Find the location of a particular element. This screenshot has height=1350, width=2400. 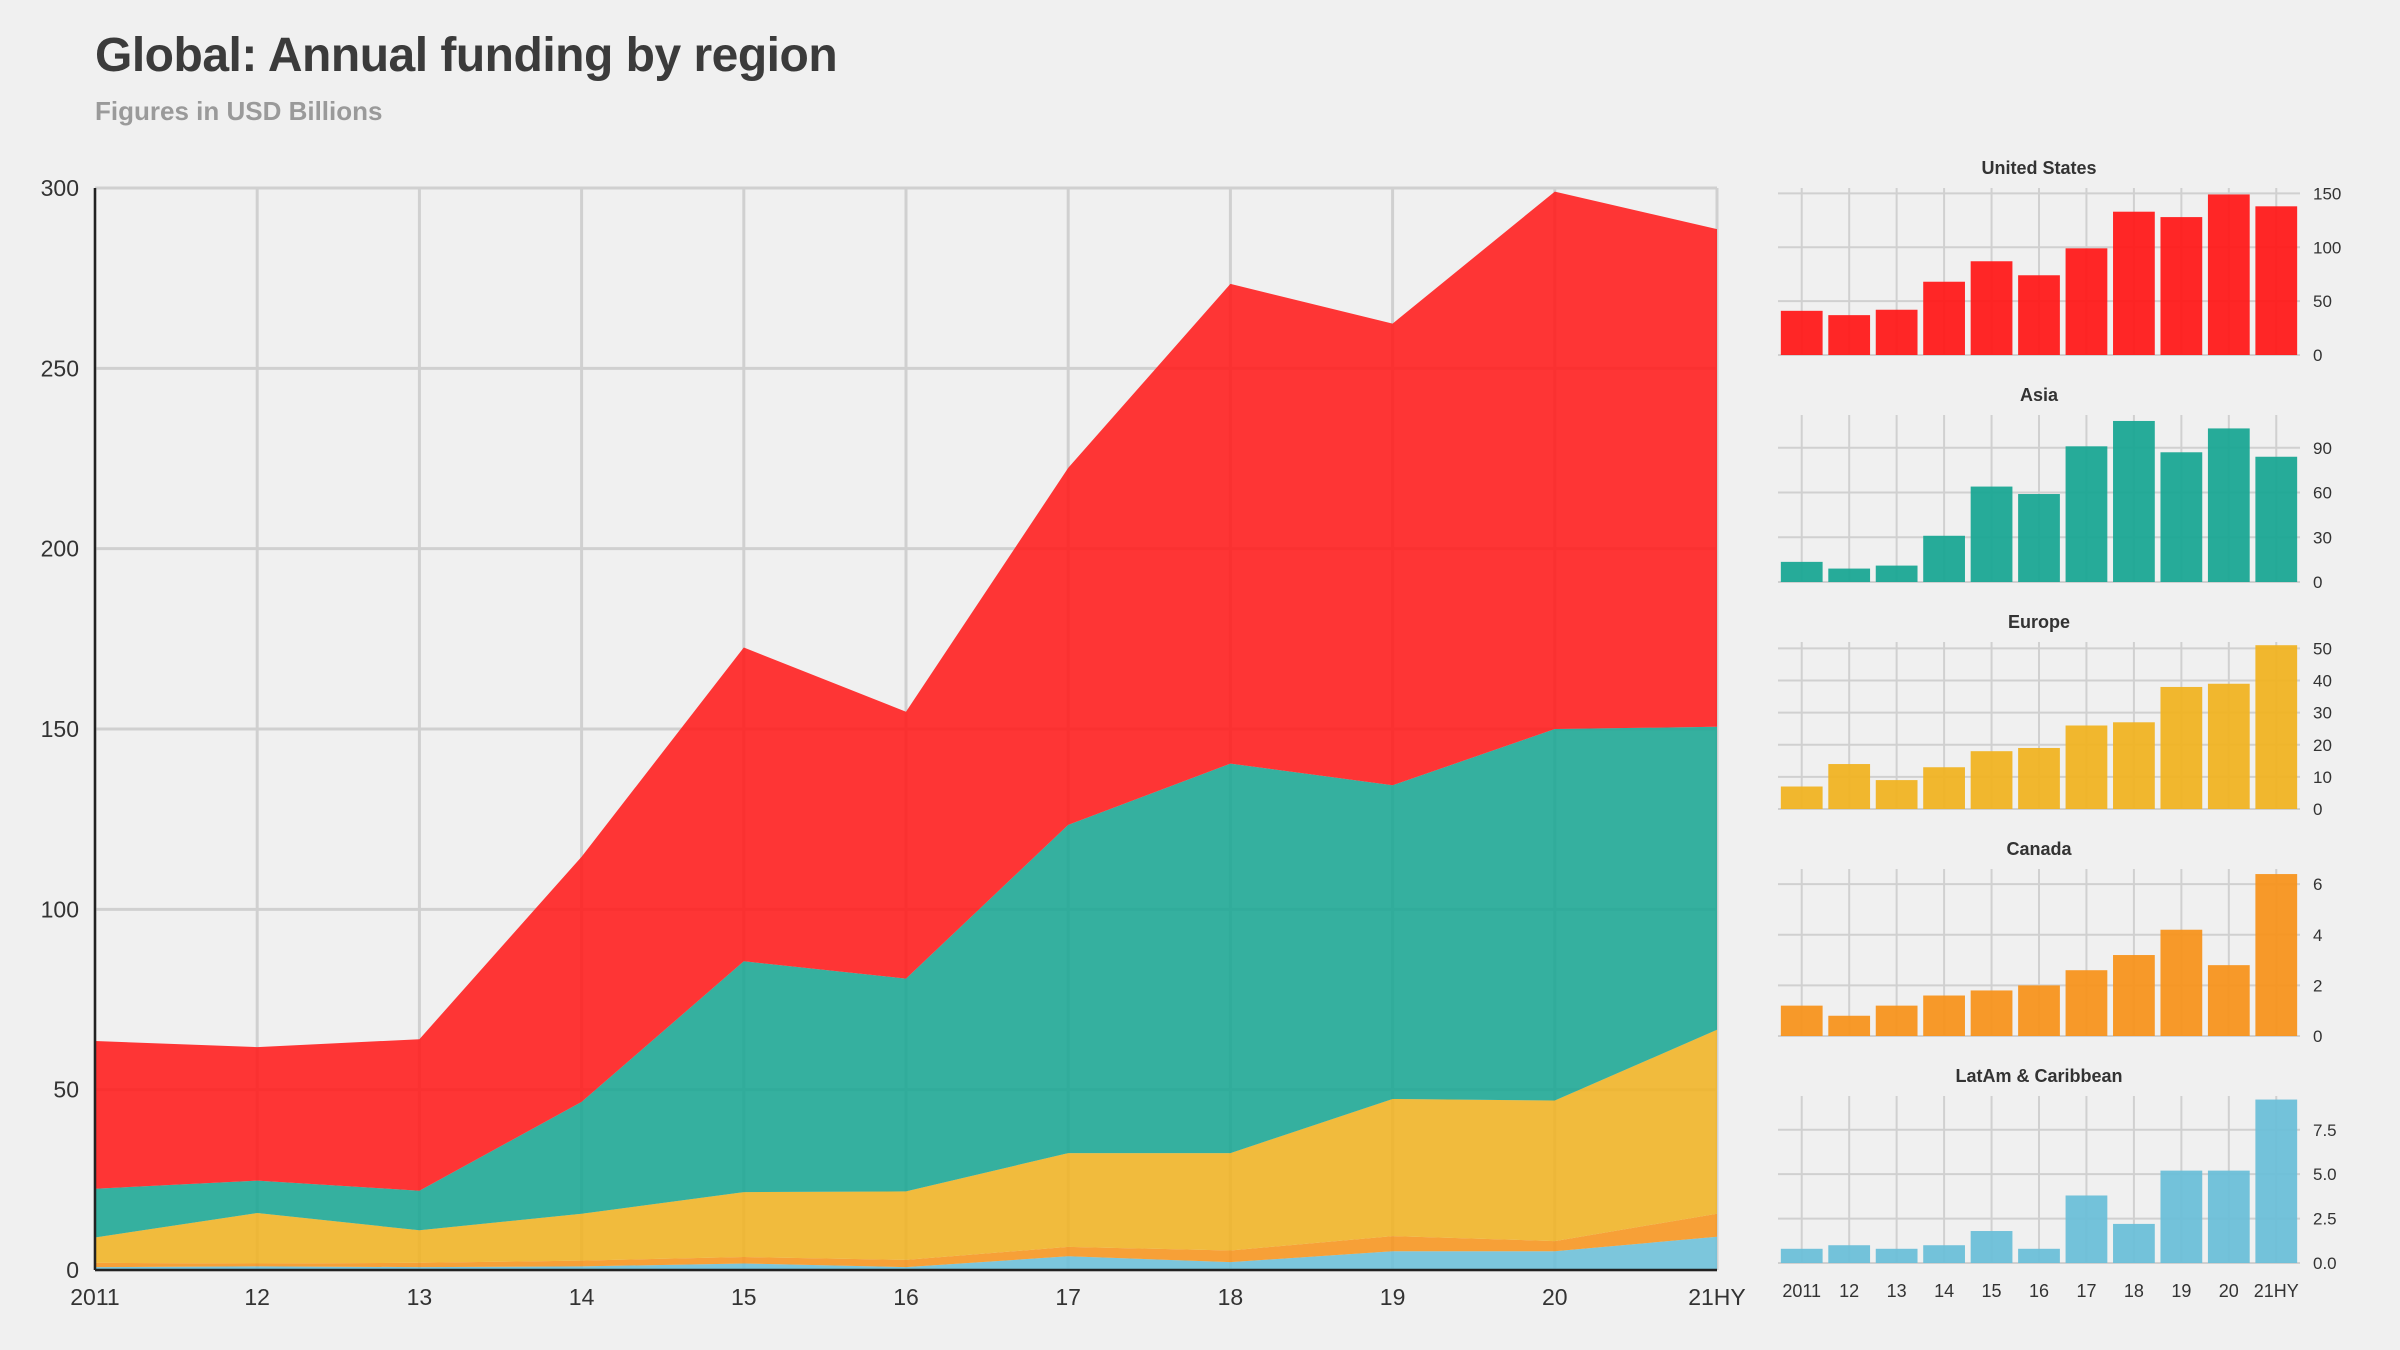

y-tick-label: 200 is located at coordinates (60, 549).